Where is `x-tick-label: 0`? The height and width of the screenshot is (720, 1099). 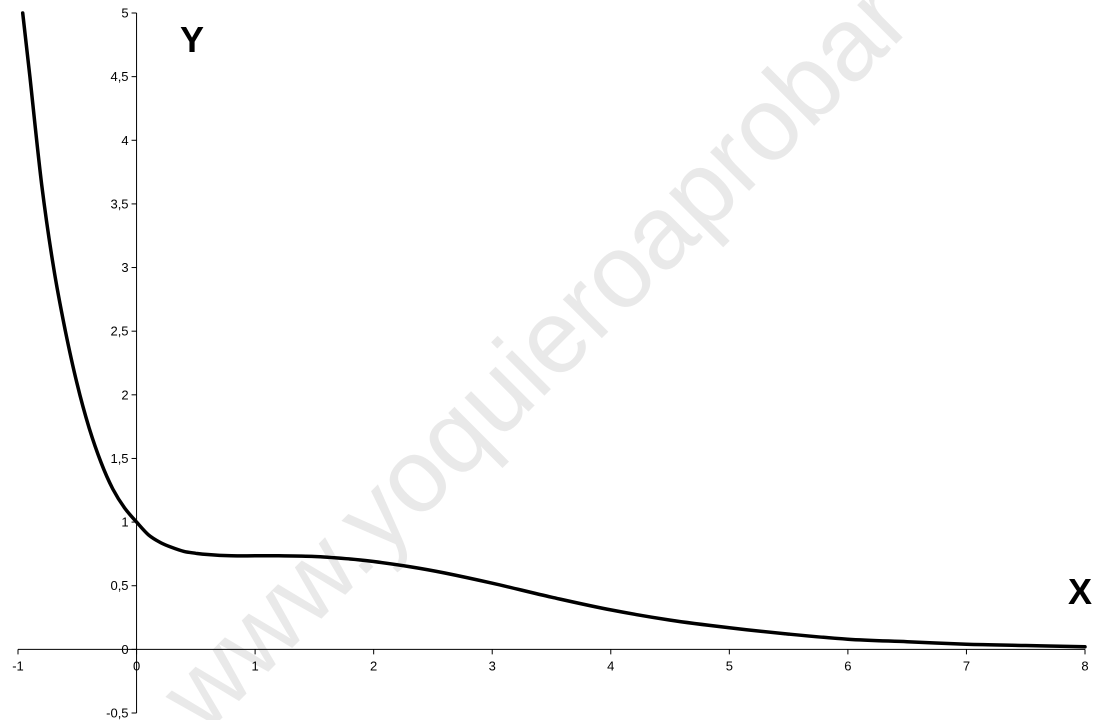
x-tick-label: 0 is located at coordinates (136, 665).